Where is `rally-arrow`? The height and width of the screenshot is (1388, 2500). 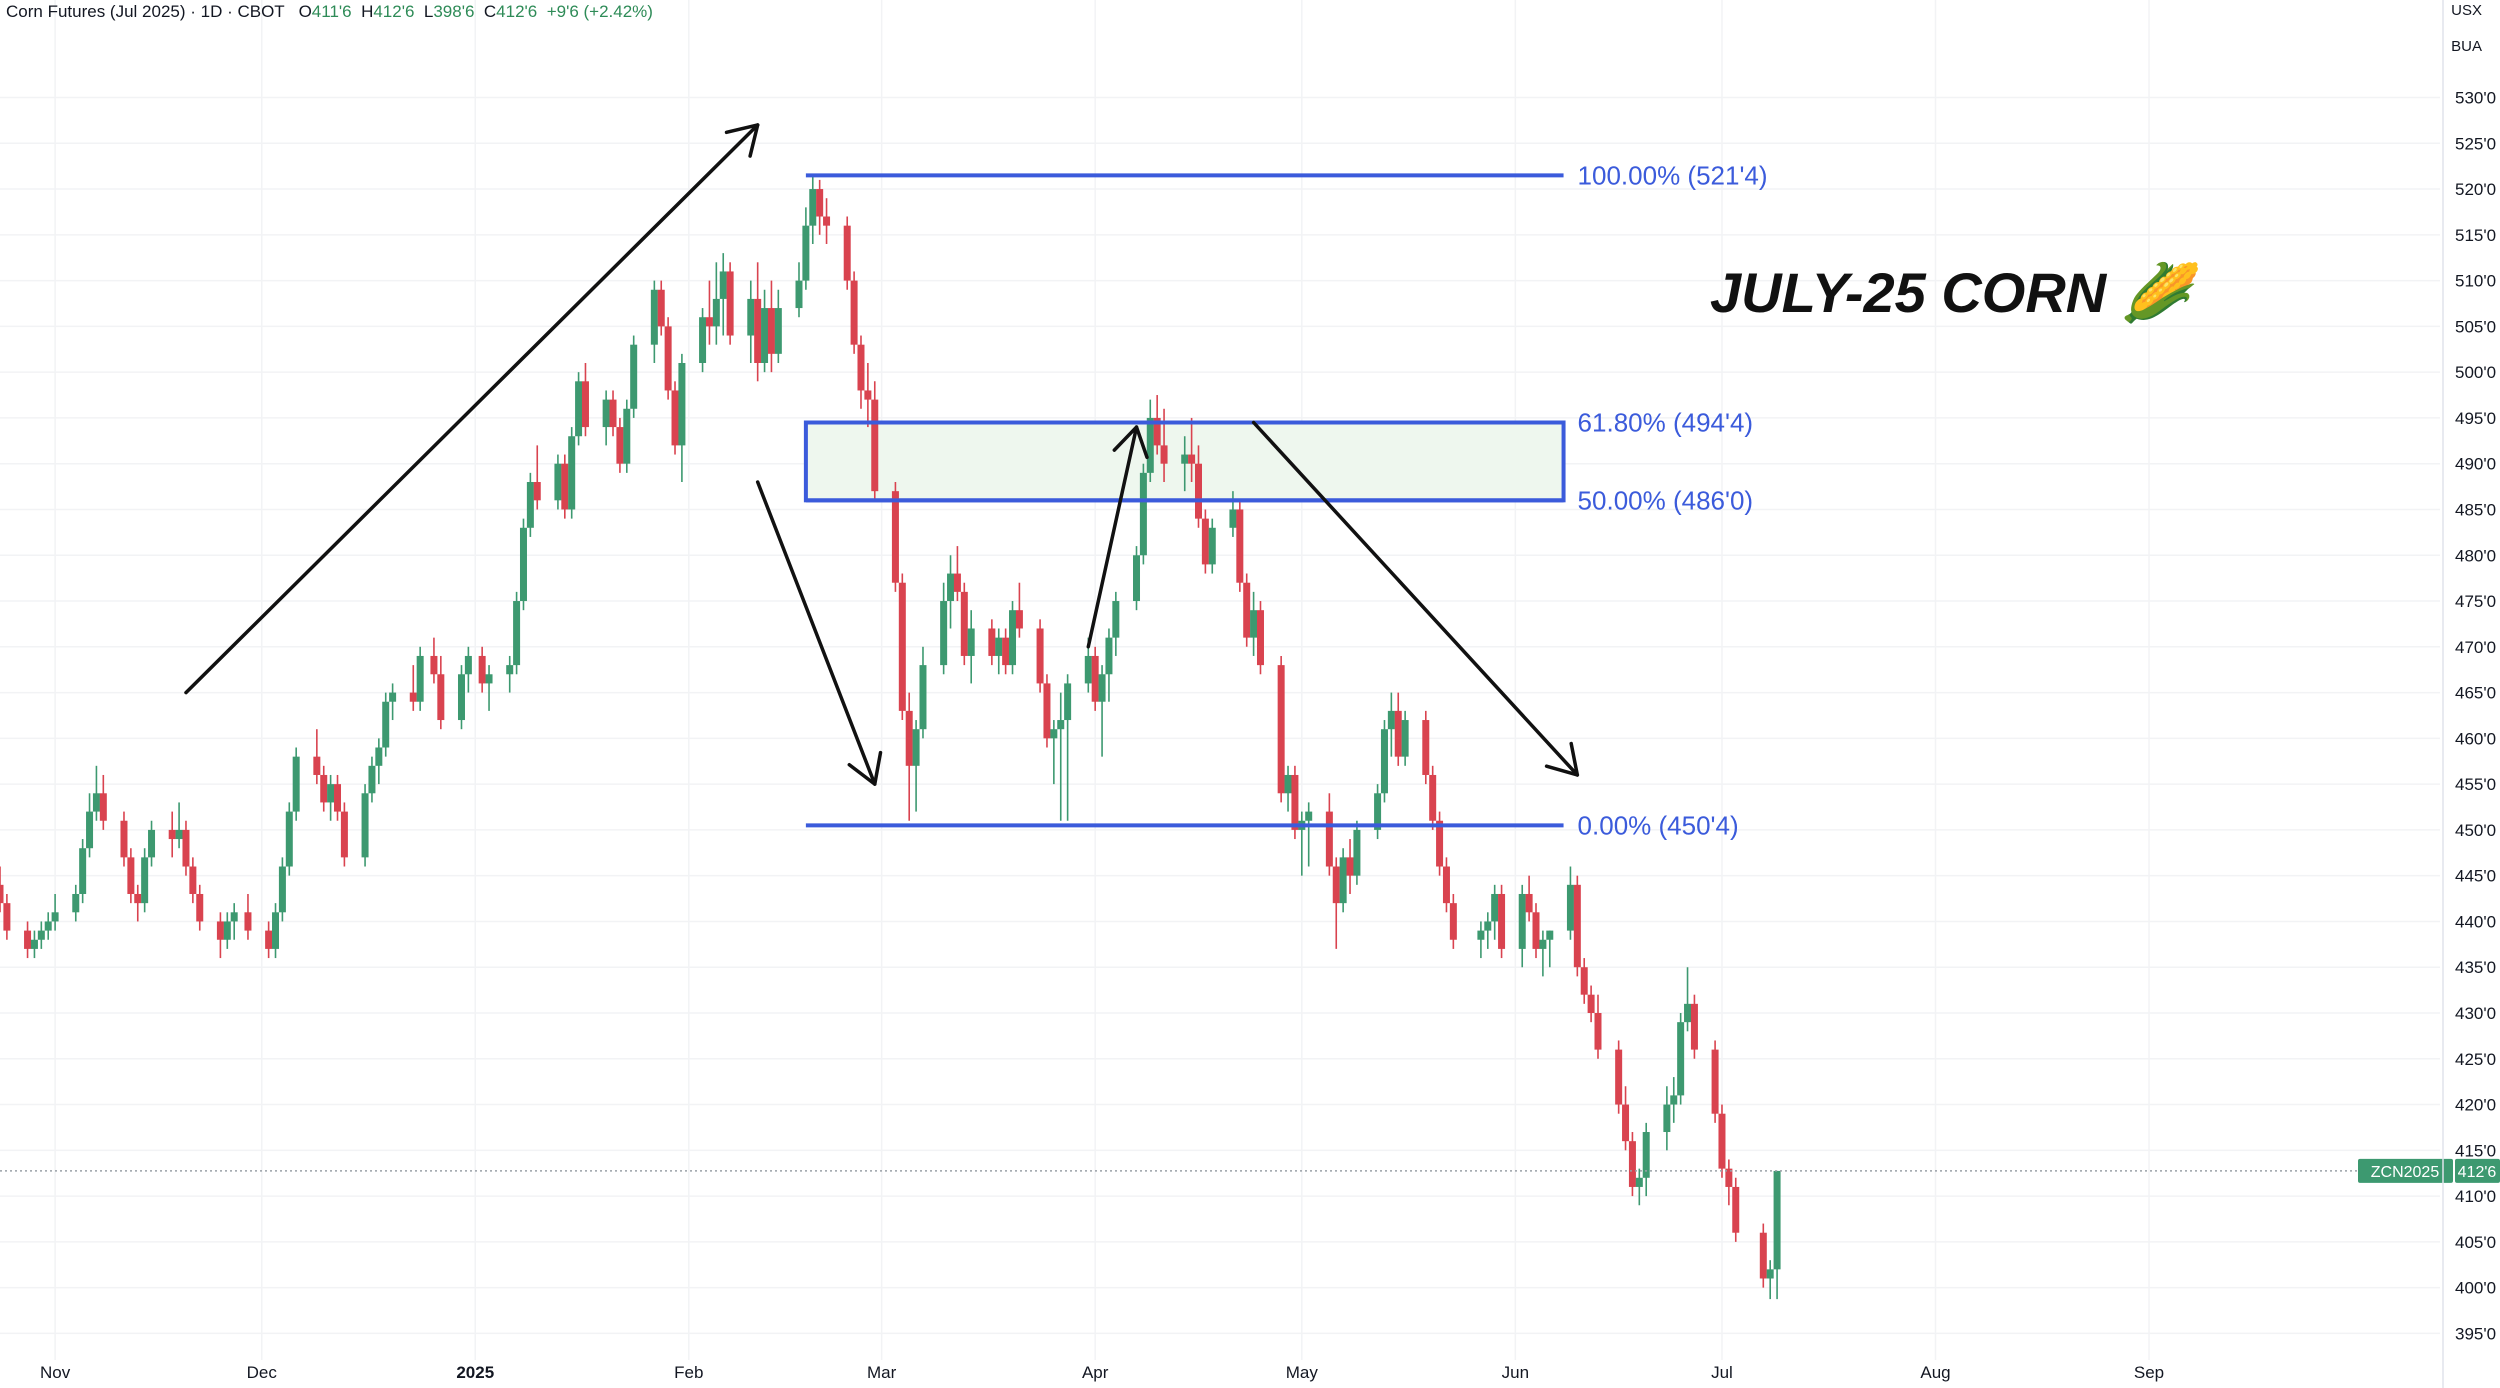
rally-arrow is located at coordinates (472, 409).